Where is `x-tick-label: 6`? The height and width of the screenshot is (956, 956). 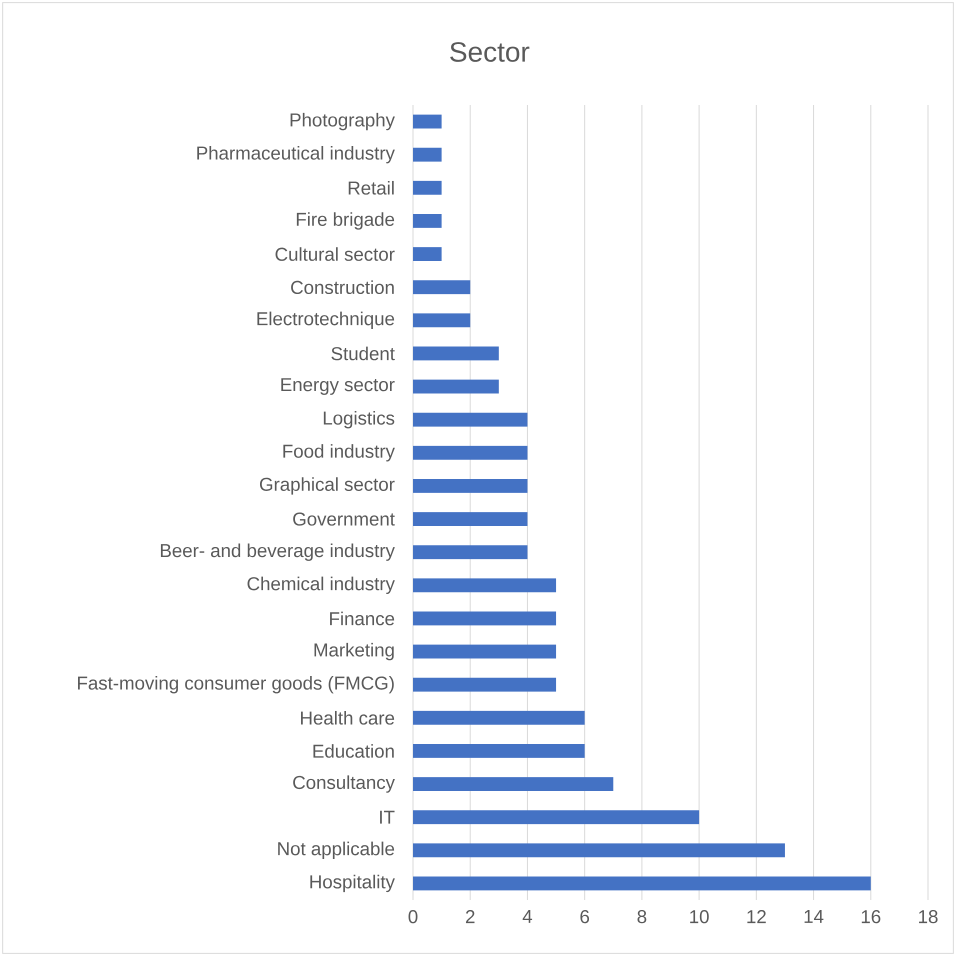
x-tick-label: 6 is located at coordinates (585, 917).